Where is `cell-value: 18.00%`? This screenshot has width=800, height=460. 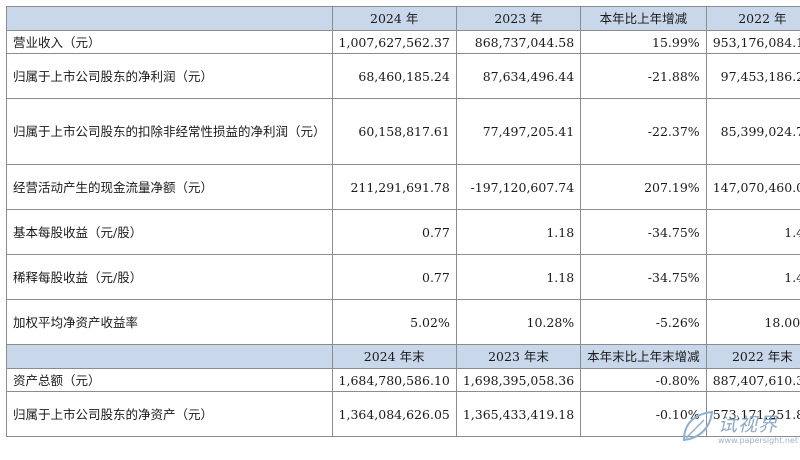
cell-value: 18.00% is located at coordinates (752, 322).